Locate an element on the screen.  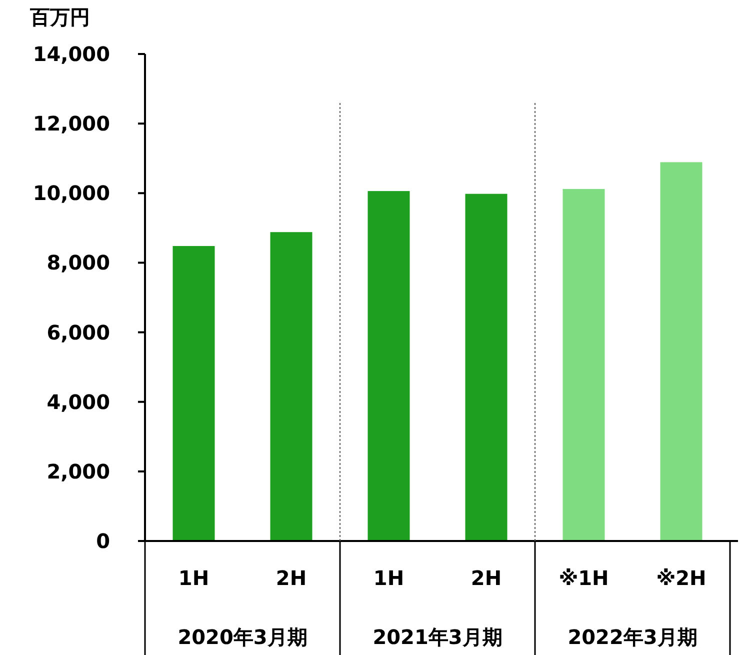
y-tick-label: 12,000 is located at coordinates (71, 124).